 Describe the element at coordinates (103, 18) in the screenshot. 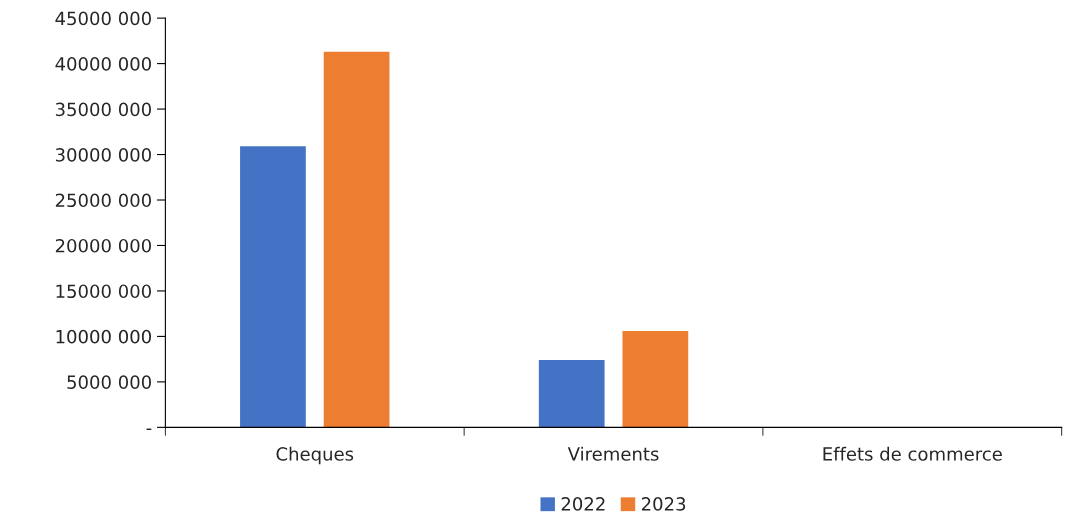

I see `y-tick-label: 45000 000` at that location.